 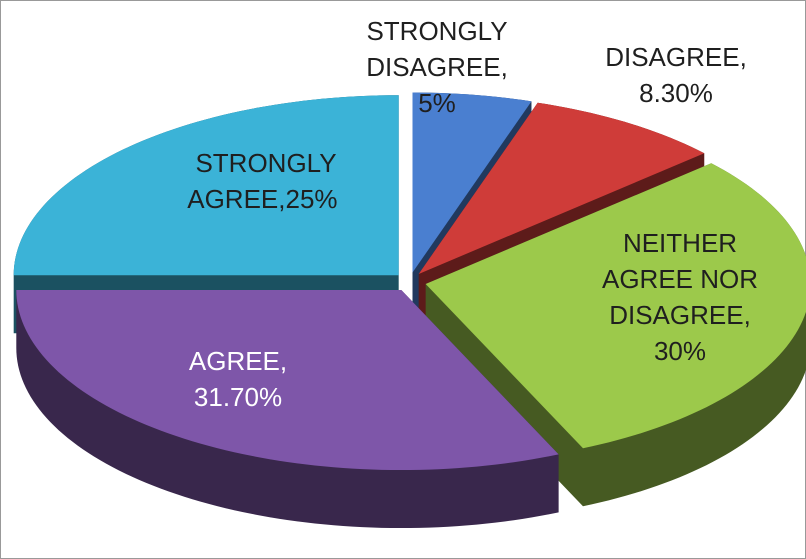 I want to click on data-label: NEITHER AGREE NOR DISAGREE,, so click(x=680, y=279).